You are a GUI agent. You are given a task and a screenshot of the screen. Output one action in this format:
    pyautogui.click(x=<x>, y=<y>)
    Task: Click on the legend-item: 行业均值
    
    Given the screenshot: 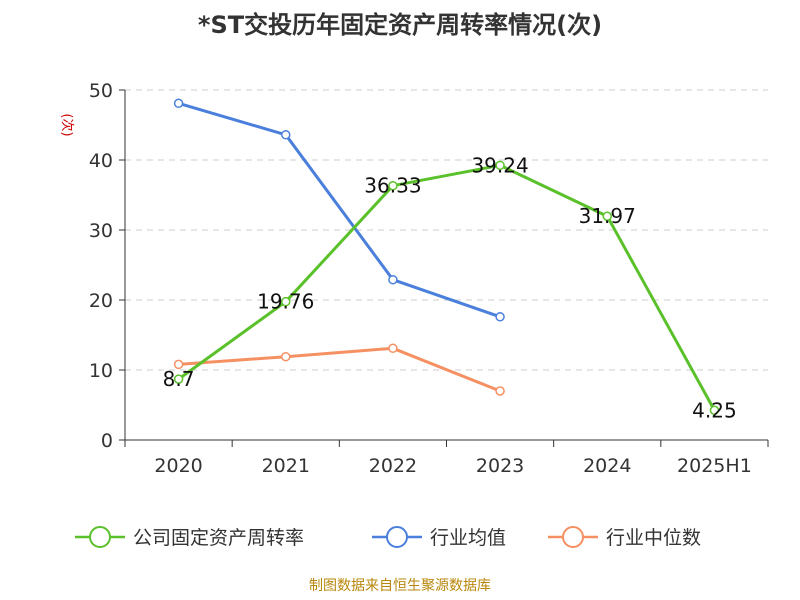 What is the action you would take?
    pyautogui.click(x=439, y=537)
    